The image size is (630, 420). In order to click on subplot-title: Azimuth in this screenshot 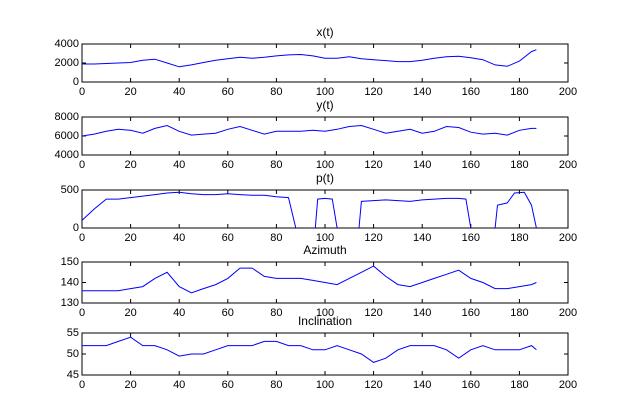, I will do `click(324, 250)`.